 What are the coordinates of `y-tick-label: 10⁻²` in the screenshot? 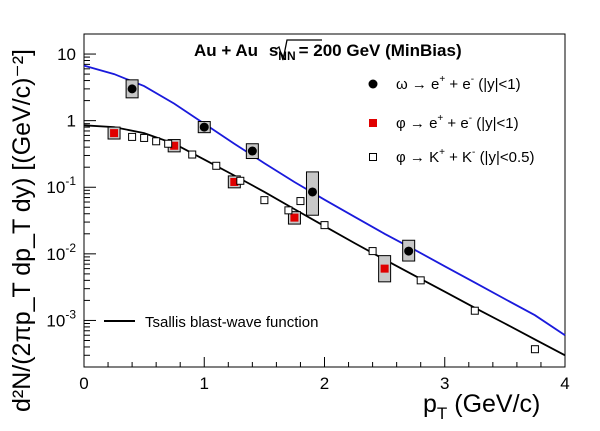 It's located at (61, 252).